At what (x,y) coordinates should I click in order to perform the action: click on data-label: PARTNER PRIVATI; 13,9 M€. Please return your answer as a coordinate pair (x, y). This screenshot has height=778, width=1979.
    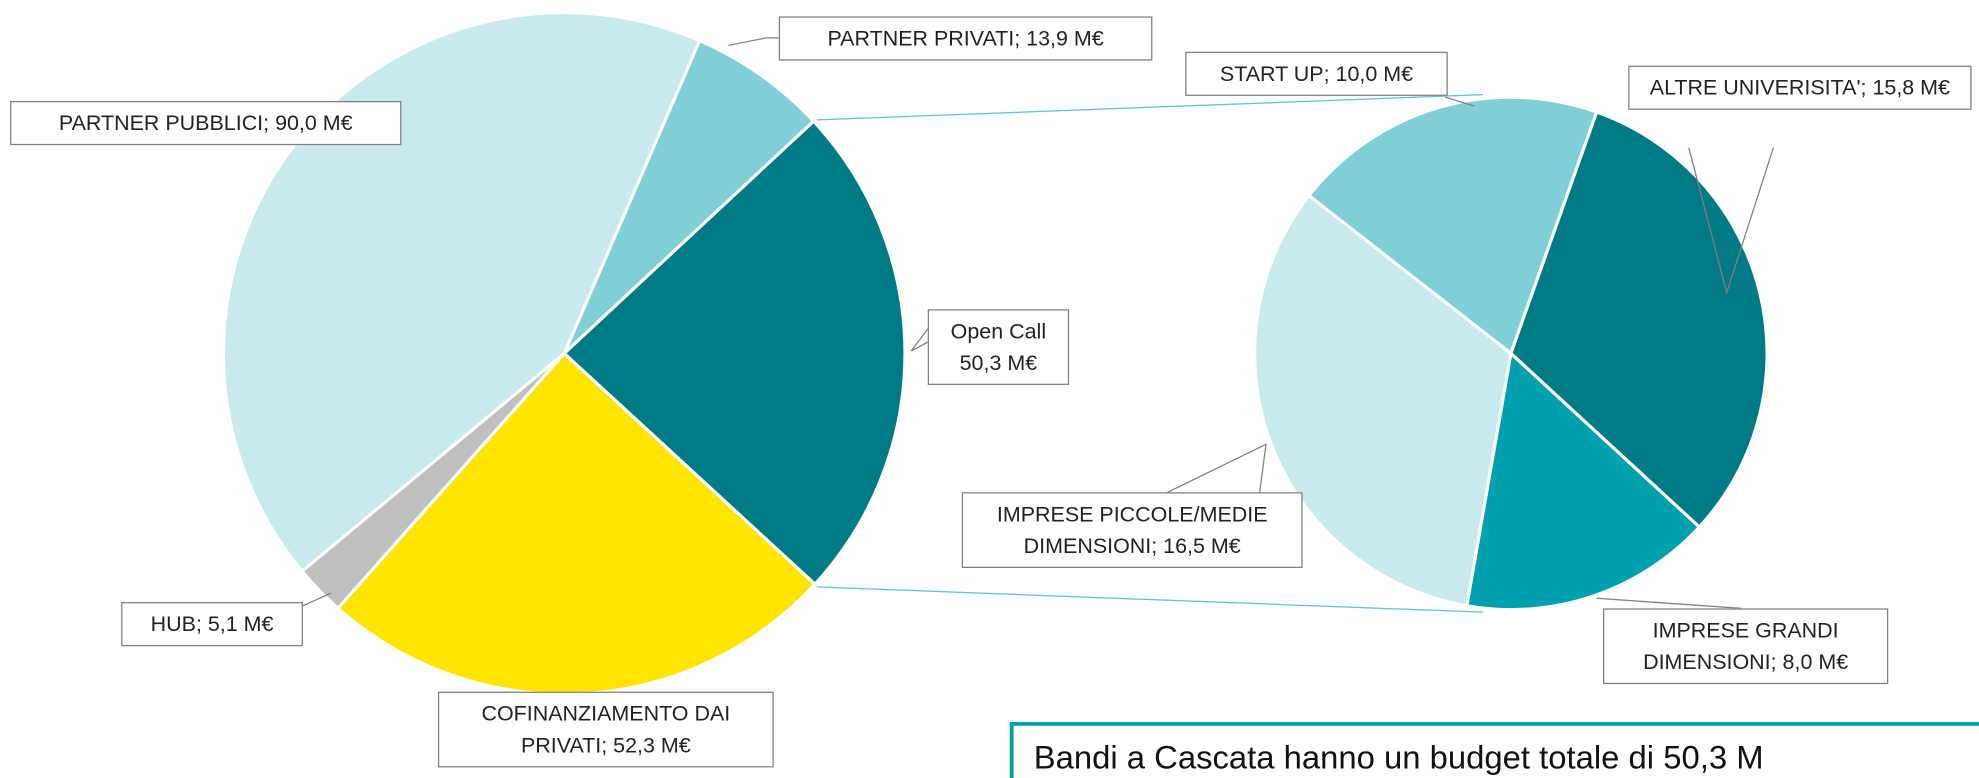
    Looking at the image, I should click on (965, 38).